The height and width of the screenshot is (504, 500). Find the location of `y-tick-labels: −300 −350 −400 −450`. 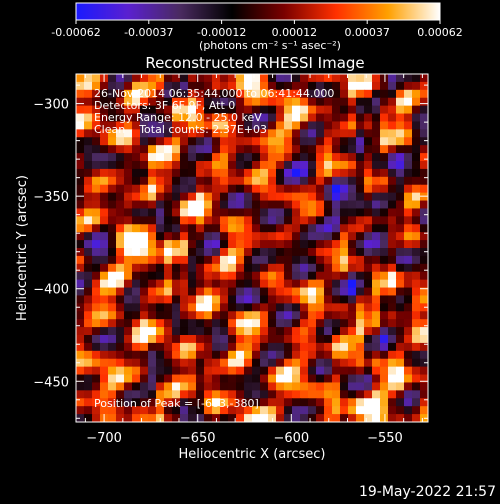

y-tick-labels: −300 −350 −400 −450 is located at coordinates (51, 244).